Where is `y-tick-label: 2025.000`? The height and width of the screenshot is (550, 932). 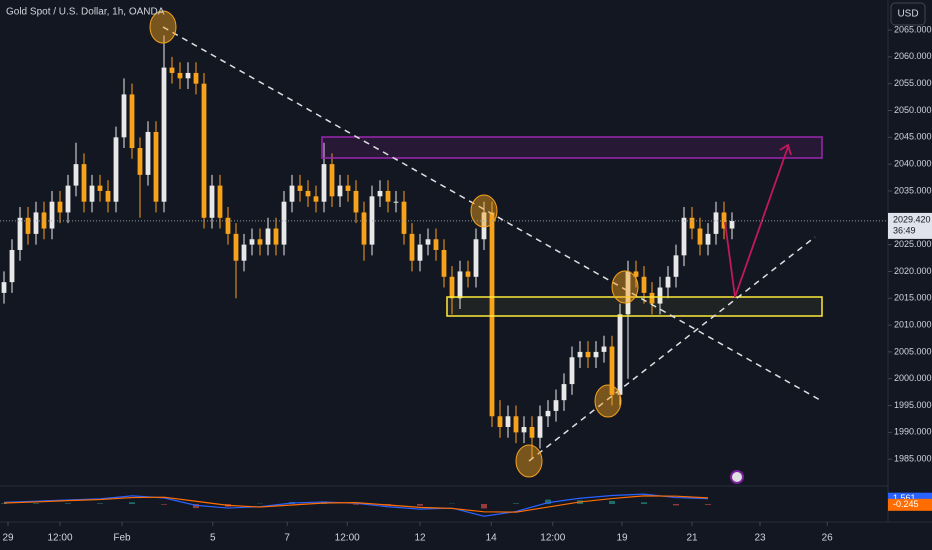 y-tick-label: 2025.000 is located at coordinates (913, 244).